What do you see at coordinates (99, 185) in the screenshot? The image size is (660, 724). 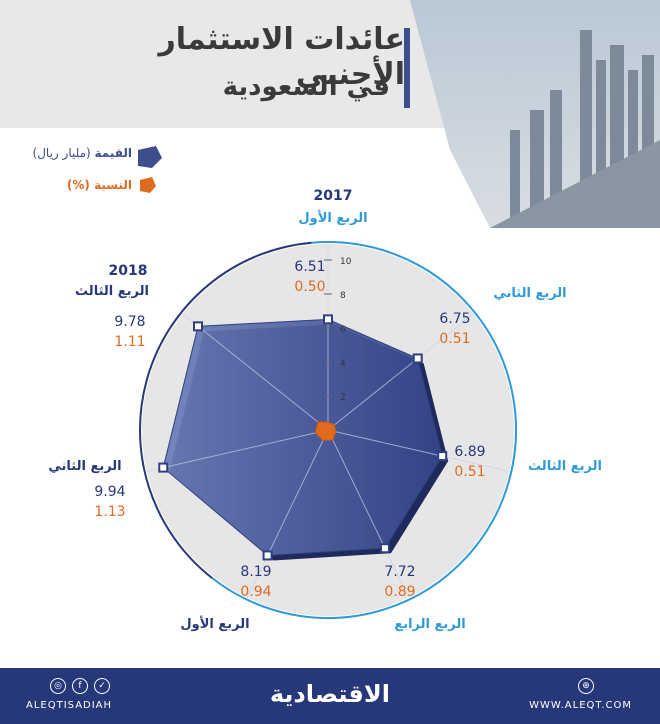 I see `legend-ratio-label: النسبة (%)` at bounding box center [99, 185].